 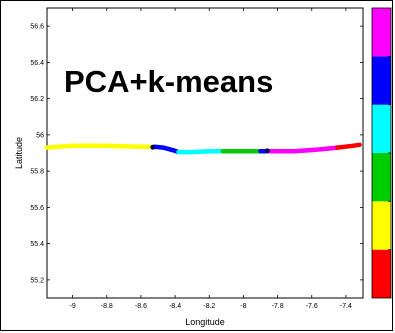 What do you see at coordinates (312, 306) in the screenshot?
I see `x-tick-label: -7.6` at bounding box center [312, 306].